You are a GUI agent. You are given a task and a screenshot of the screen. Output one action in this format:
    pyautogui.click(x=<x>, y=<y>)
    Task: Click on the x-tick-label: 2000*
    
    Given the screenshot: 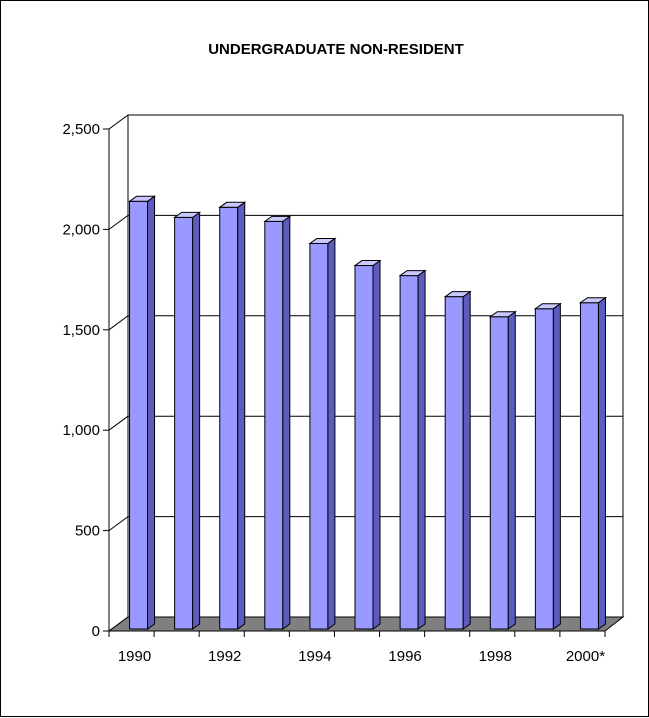 What is the action you would take?
    pyautogui.click(x=585, y=656)
    